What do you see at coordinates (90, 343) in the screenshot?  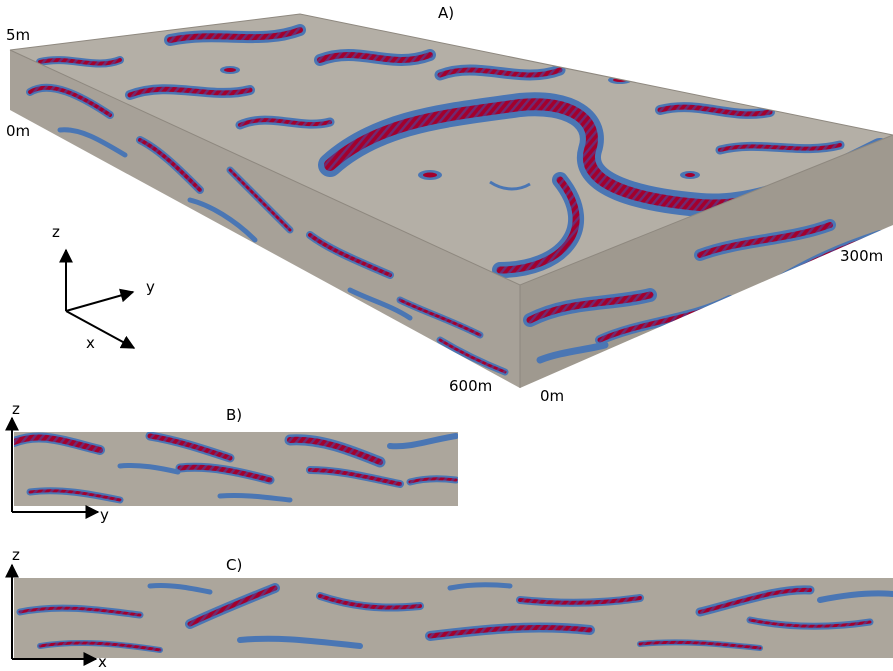 I see `x-axis-label: x` at bounding box center [90, 343].